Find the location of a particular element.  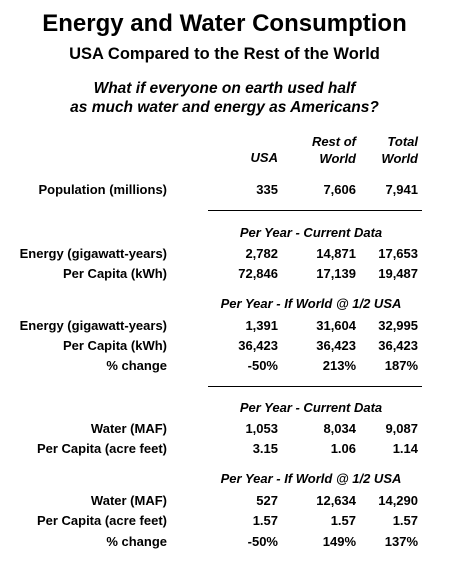

cell-usa: 1,053 is located at coordinates (261, 428).